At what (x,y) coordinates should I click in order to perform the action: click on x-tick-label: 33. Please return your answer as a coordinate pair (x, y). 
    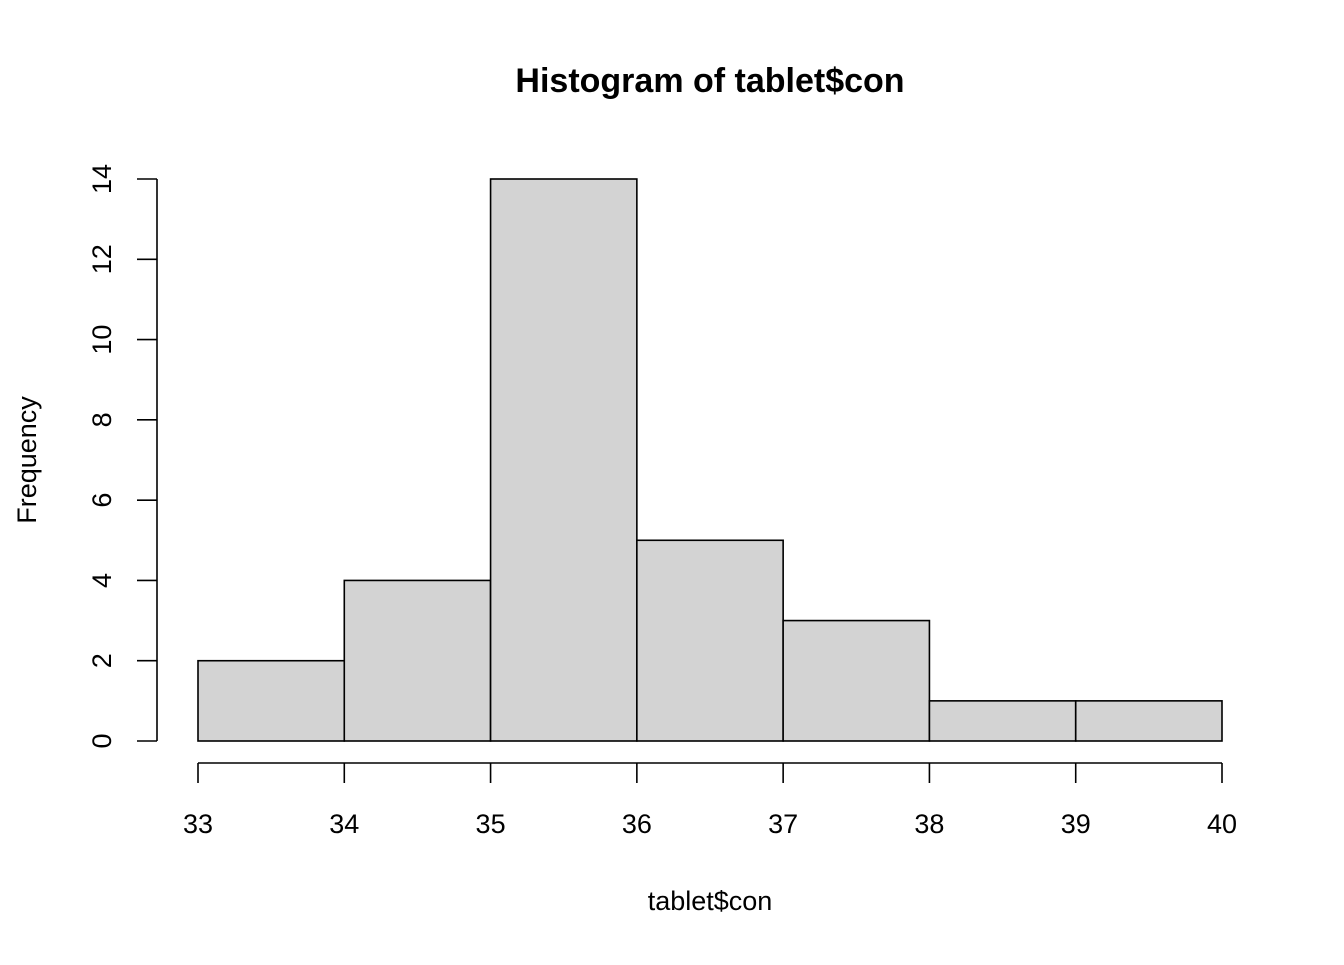
    Looking at the image, I should click on (198, 824).